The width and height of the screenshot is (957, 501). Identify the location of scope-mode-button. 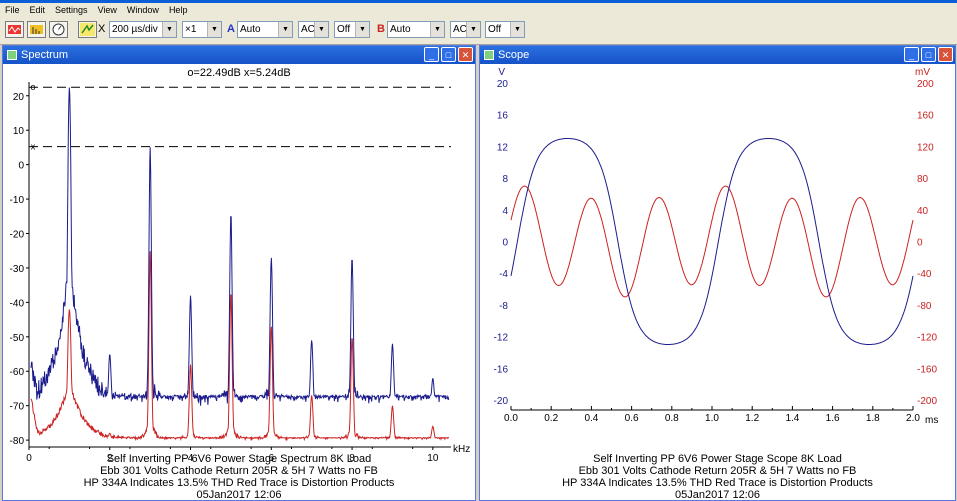
(14, 29).